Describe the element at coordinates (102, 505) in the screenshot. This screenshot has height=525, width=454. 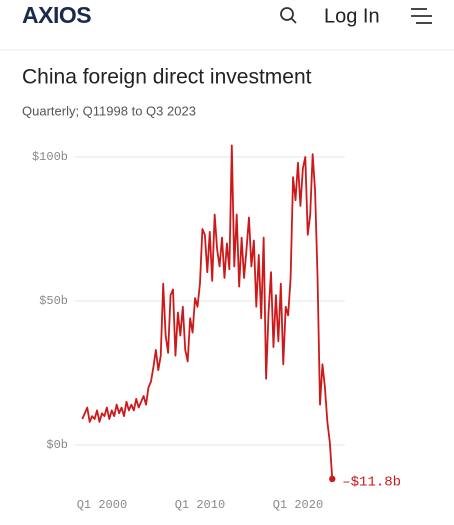
I see `x-tick-label: Q1 2000` at that location.